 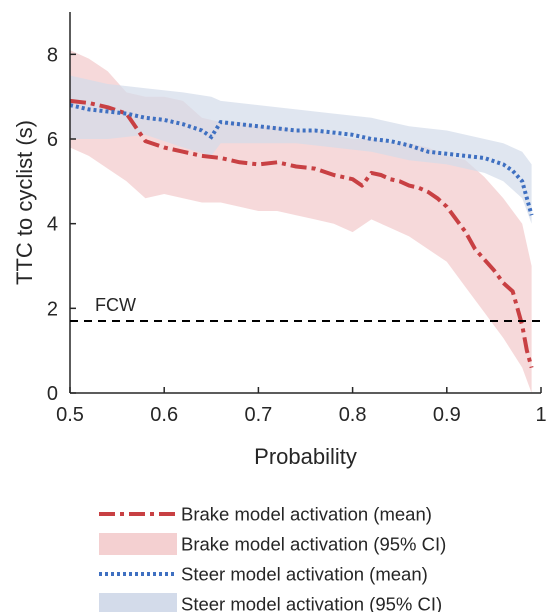 I want to click on fcw-label: FCW, so click(x=115, y=305).